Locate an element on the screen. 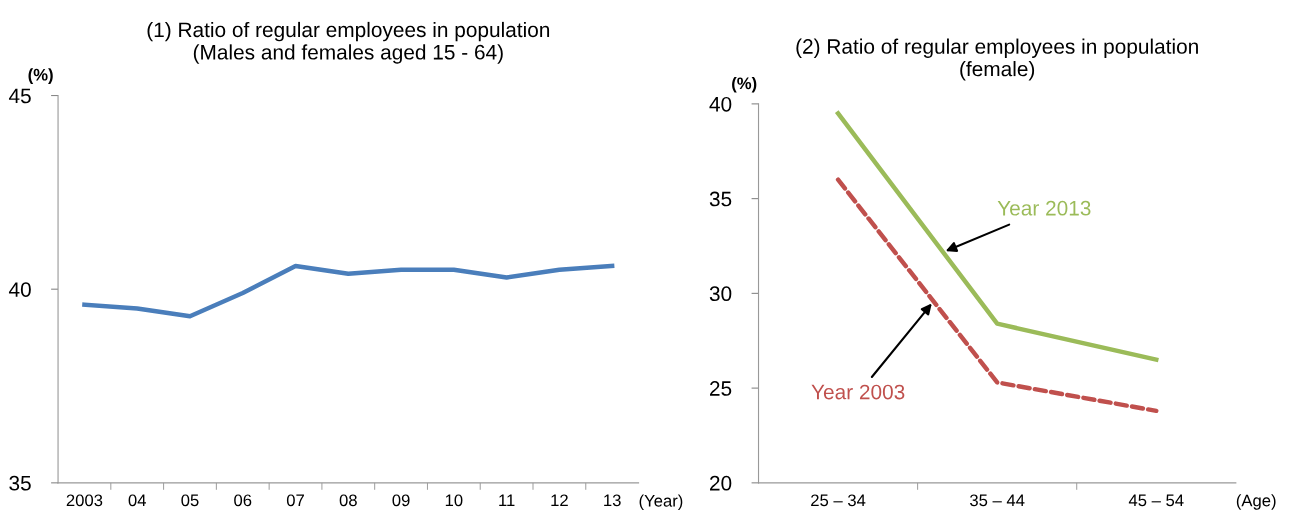  text: Year 2013 is located at coordinates (1044, 208).